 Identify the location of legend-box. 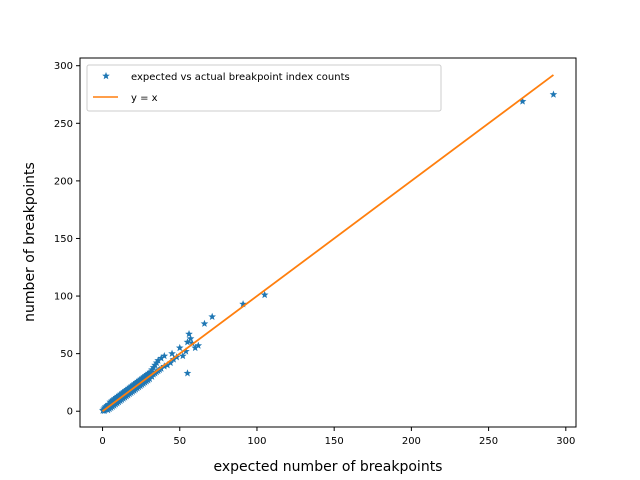
(264, 88).